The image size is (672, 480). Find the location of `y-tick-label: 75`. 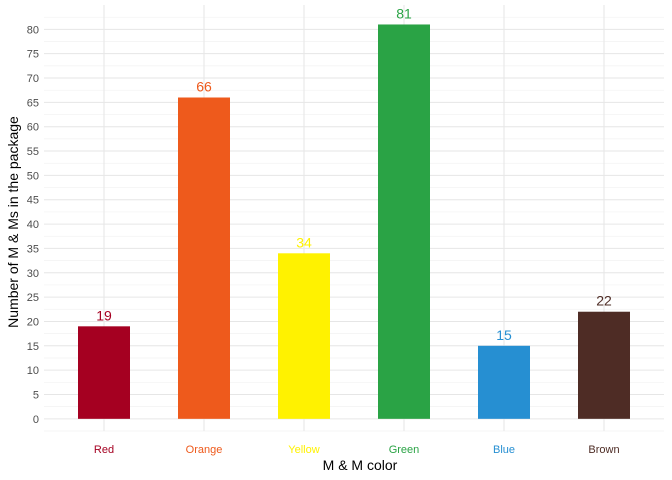

y-tick-label: 75 is located at coordinates (33, 55).